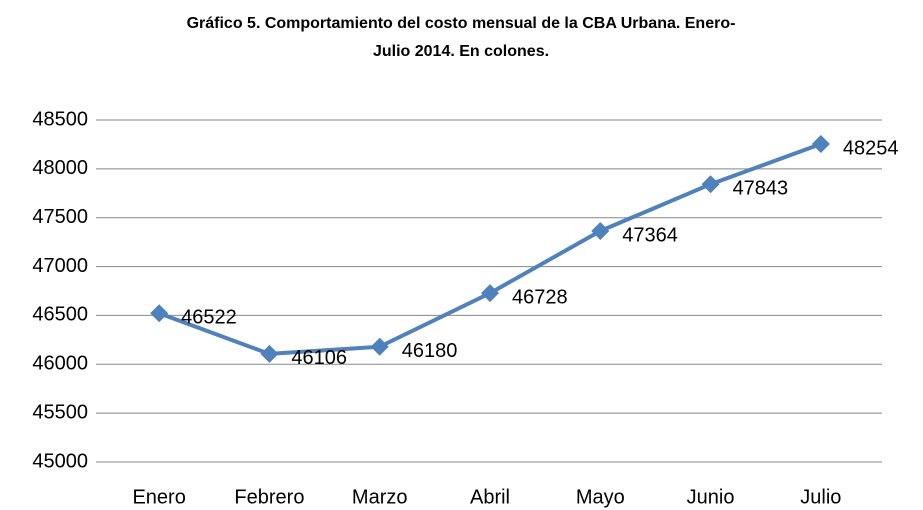 The width and height of the screenshot is (923, 510). What do you see at coordinates (209, 318) in the screenshot?
I see `data-label: 46522` at bounding box center [209, 318].